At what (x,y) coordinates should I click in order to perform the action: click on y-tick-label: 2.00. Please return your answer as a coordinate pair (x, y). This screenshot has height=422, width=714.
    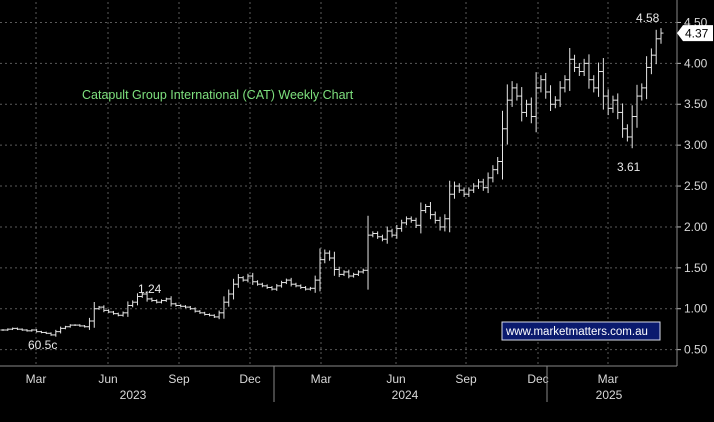
    Looking at the image, I should click on (696, 227).